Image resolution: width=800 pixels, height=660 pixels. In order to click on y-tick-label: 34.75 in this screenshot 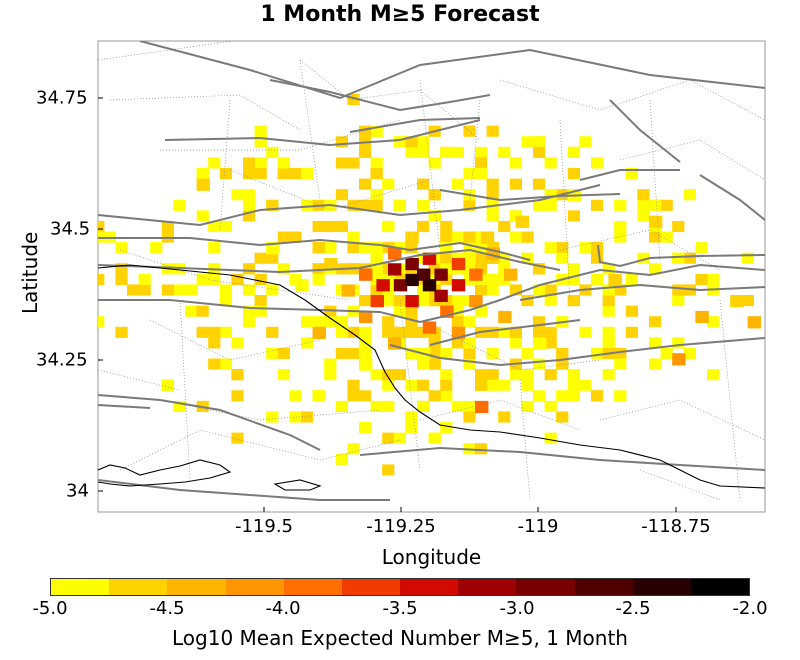, I will do `click(62, 98)`.